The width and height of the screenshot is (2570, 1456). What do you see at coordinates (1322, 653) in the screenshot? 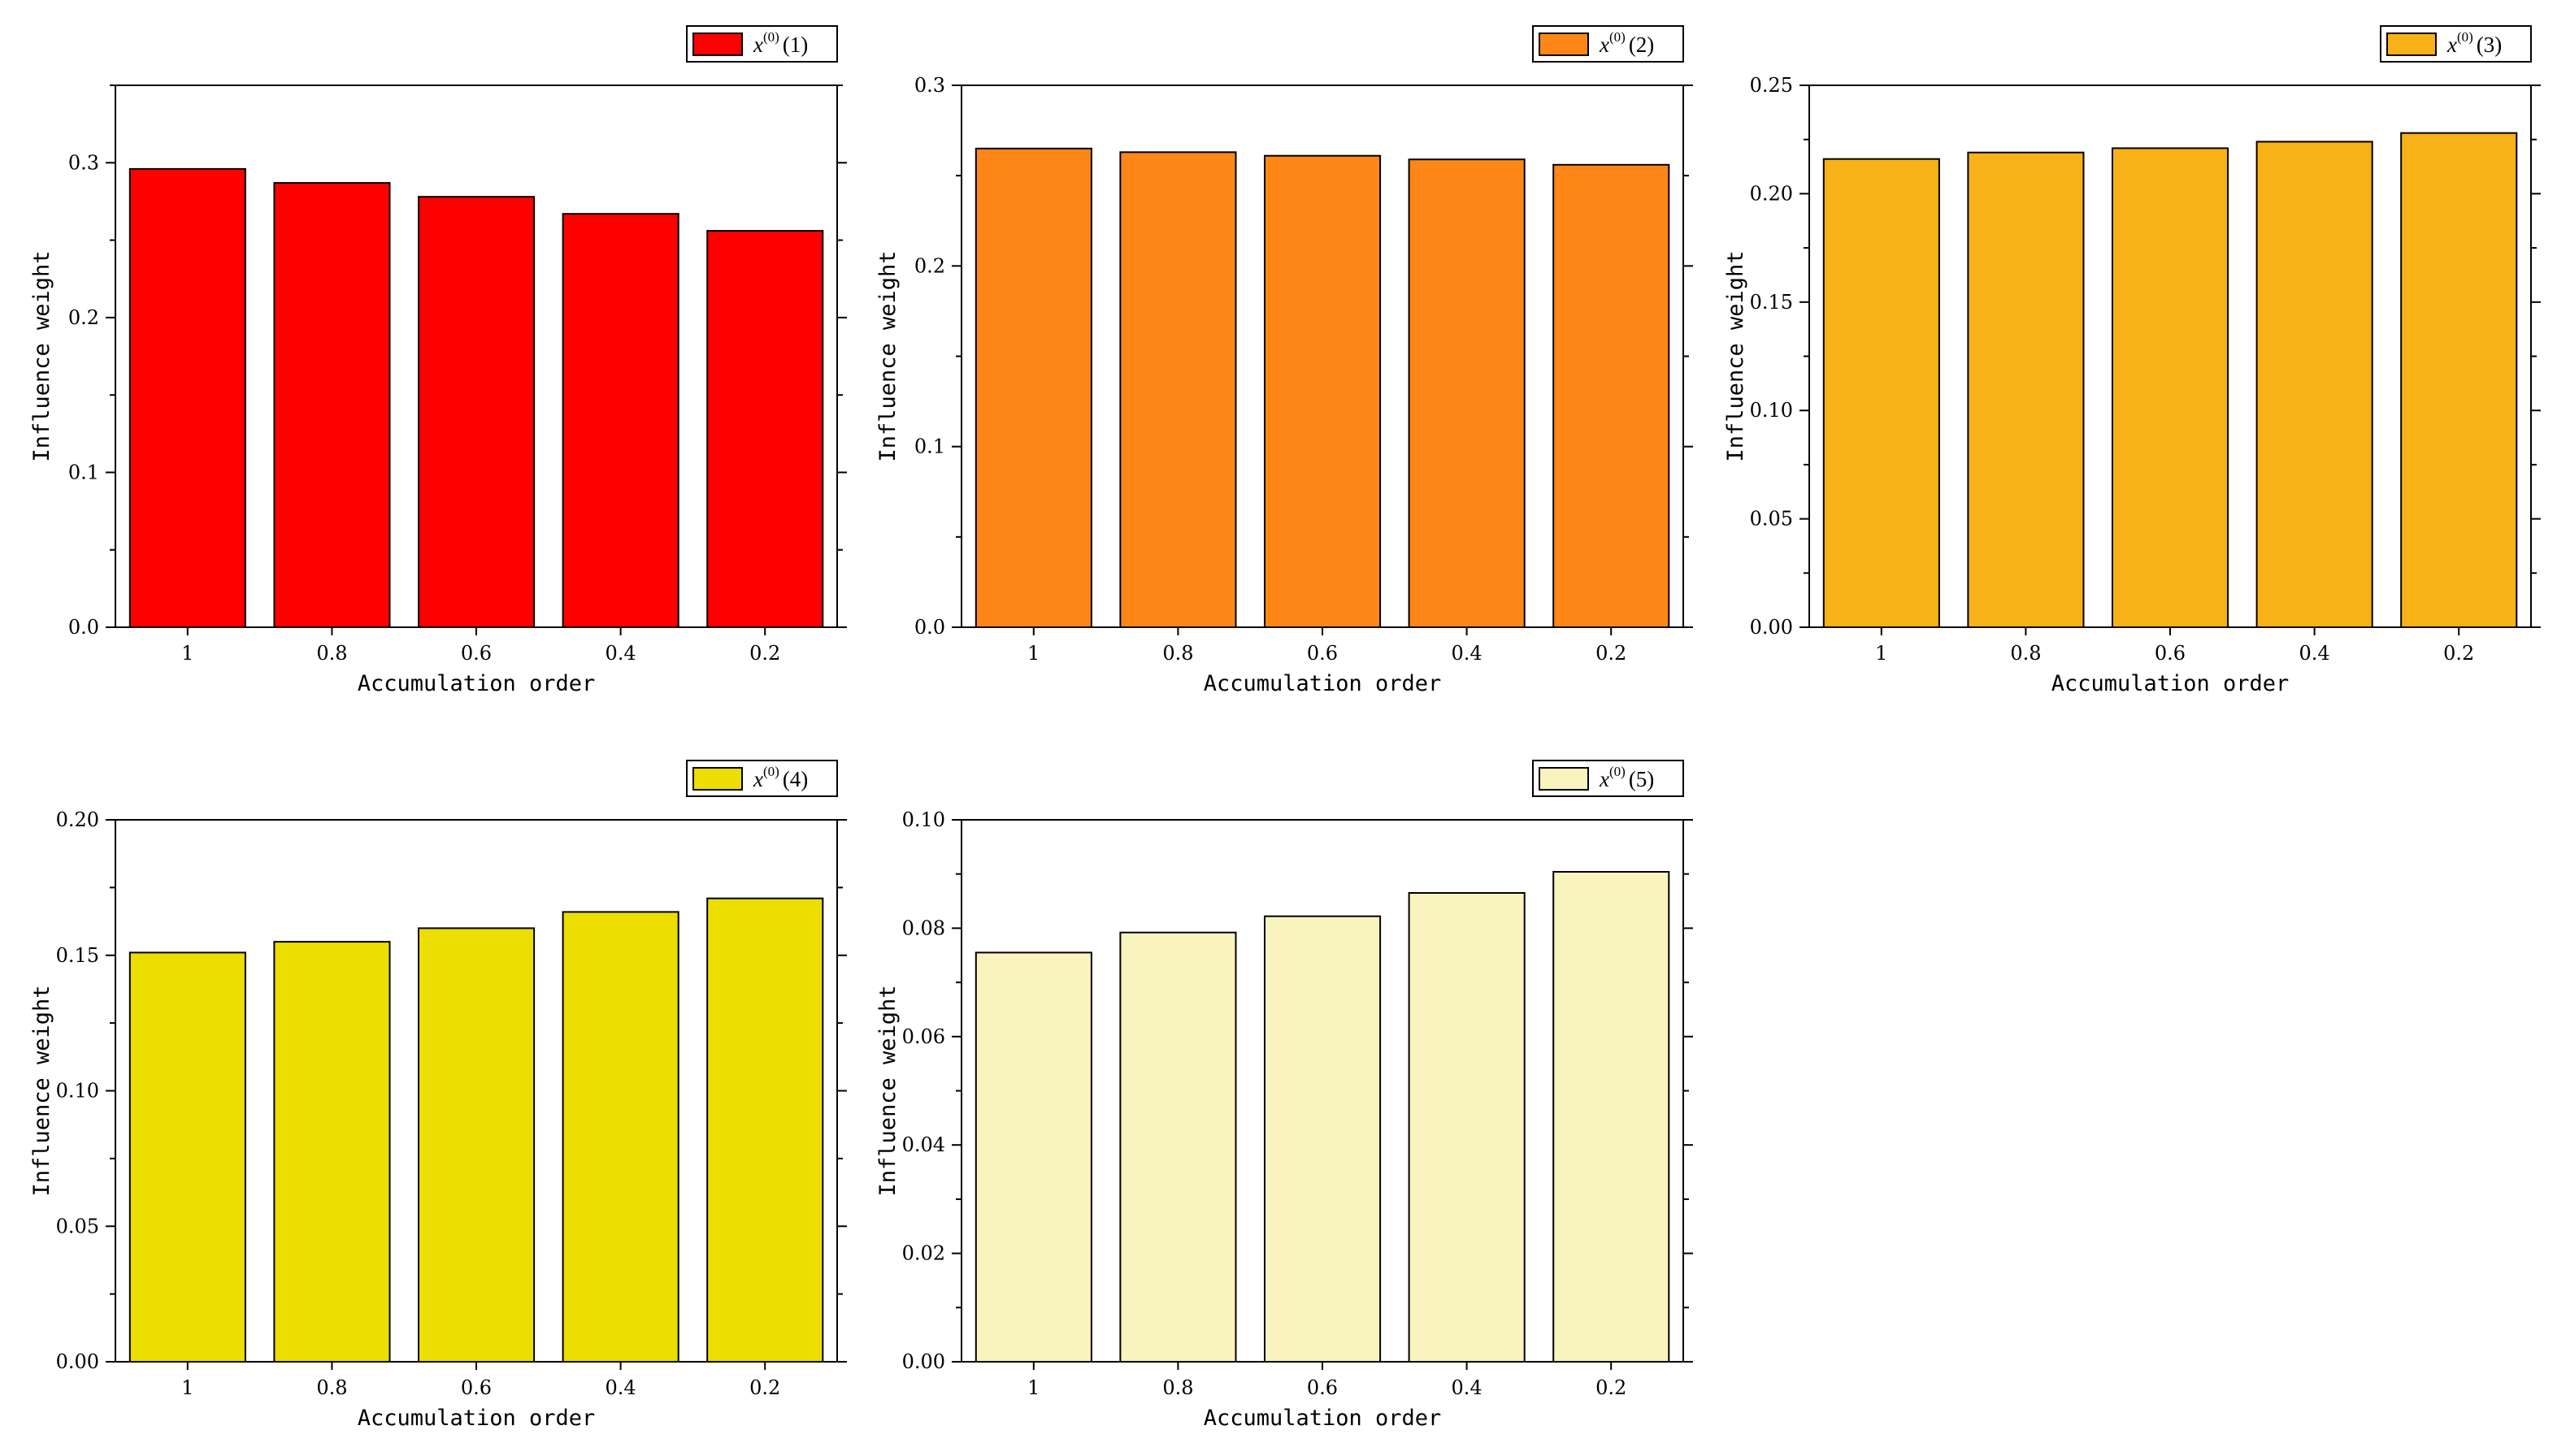
I see `chart-2-xtick-label-3: 0.6` at bounding box center [1322, 653].